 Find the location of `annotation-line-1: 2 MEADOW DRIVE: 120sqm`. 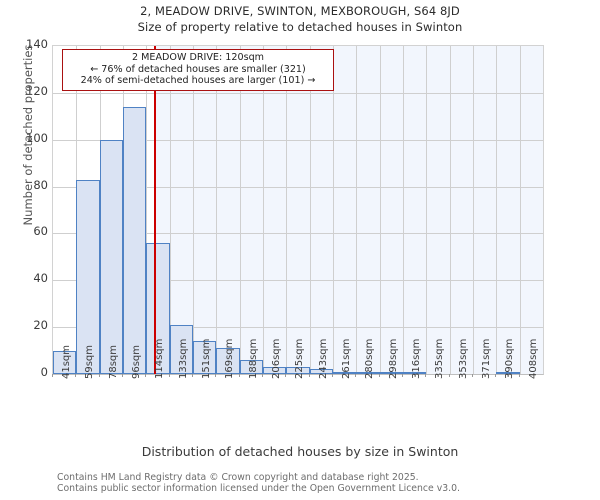

annotation-line-1: 2 MEADOW DRIVE: 120sqm is located at coordinates (198, 57).